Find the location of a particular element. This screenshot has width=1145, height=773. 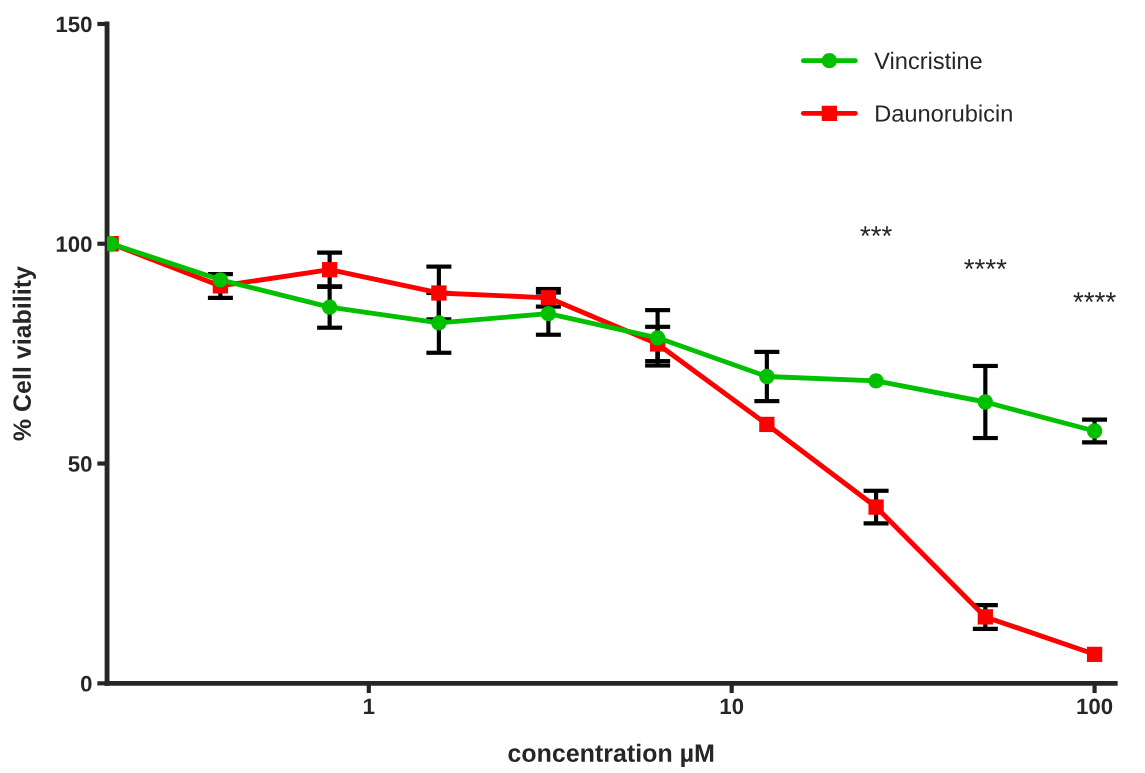

x-tick-label: 1 is located at coordinates (369, 706).